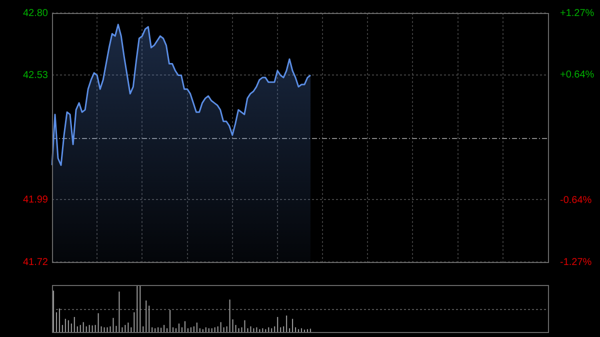 The image size is (600, 337). I want to click on y2-tick-label: -0.64%, so click(576, 200).